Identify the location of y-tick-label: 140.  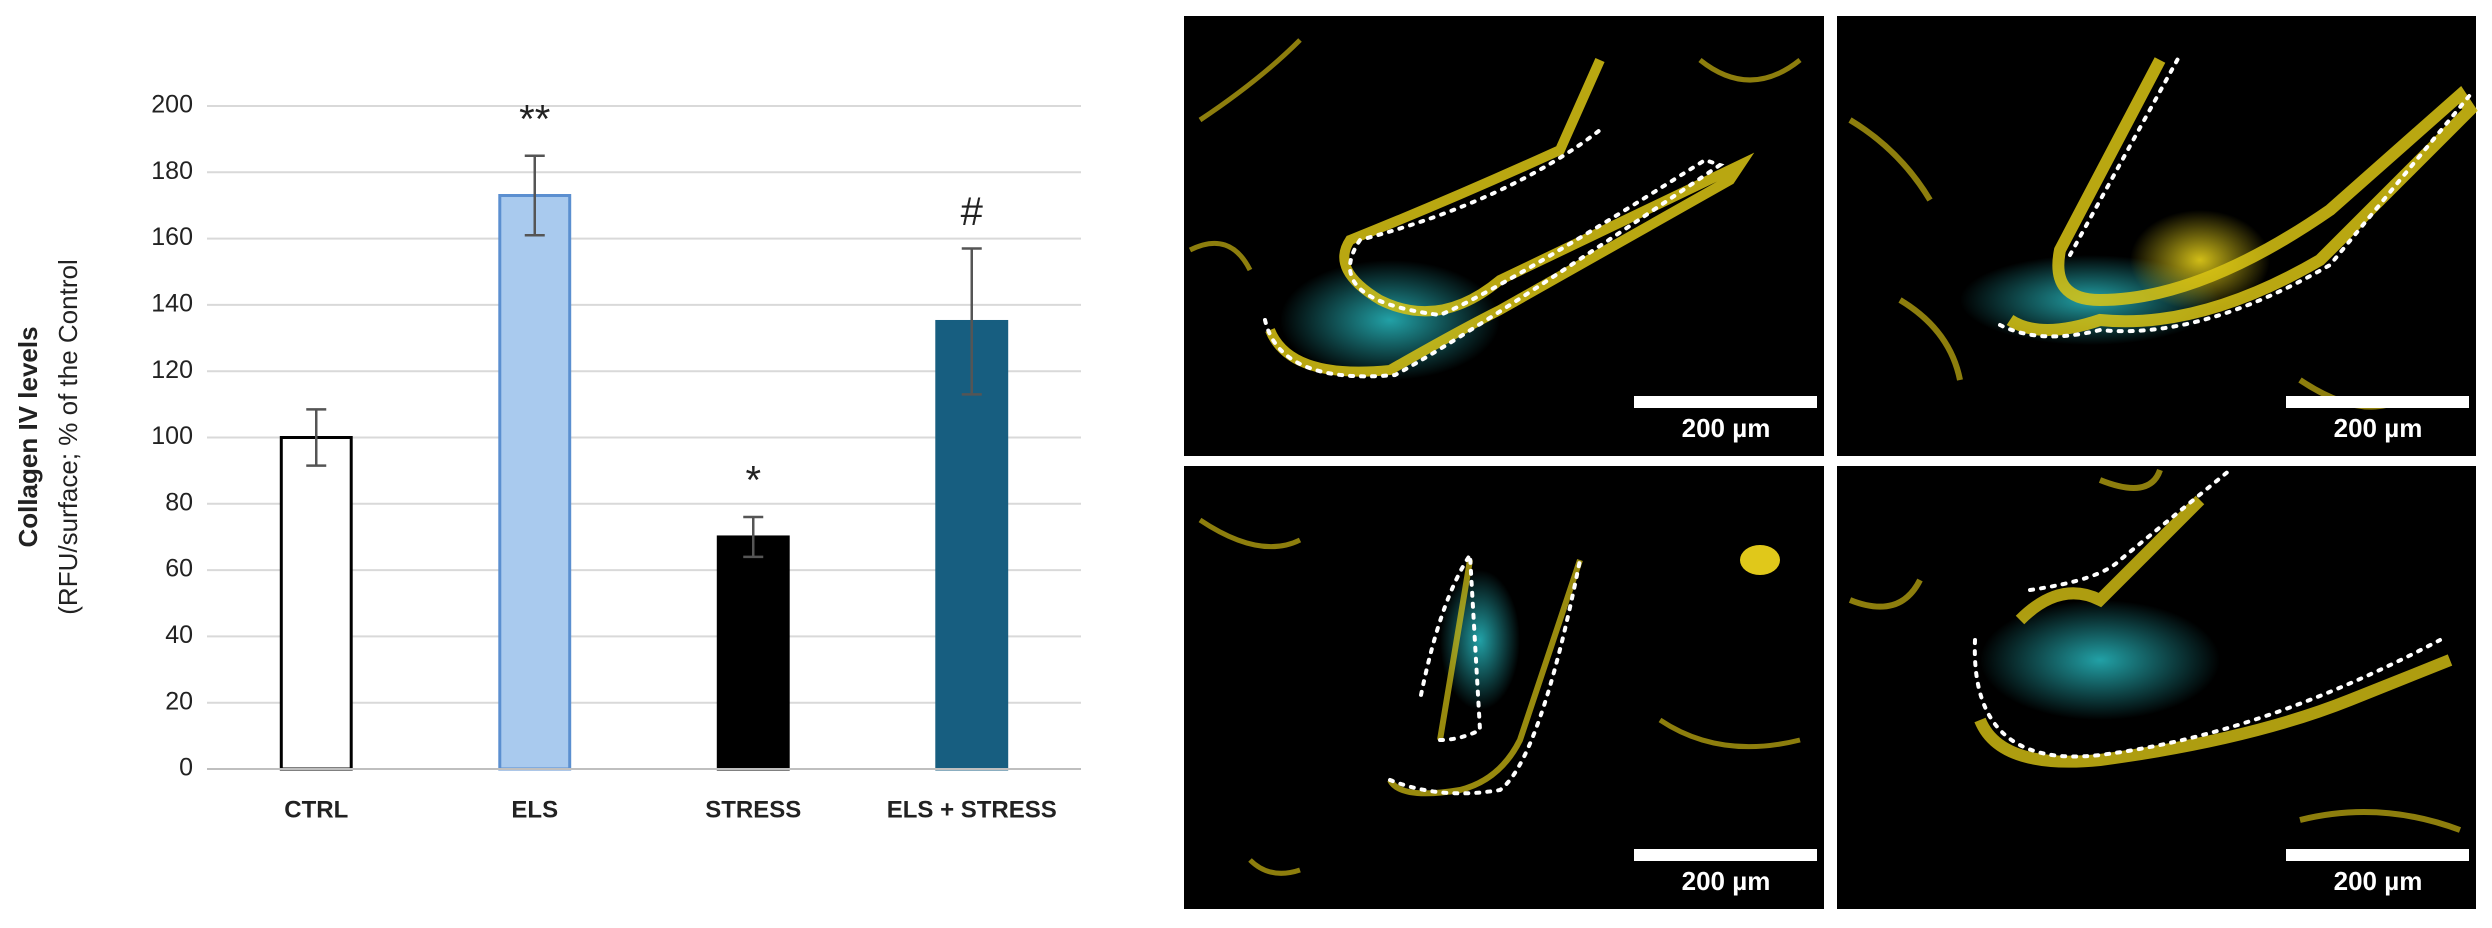
(172, 304).